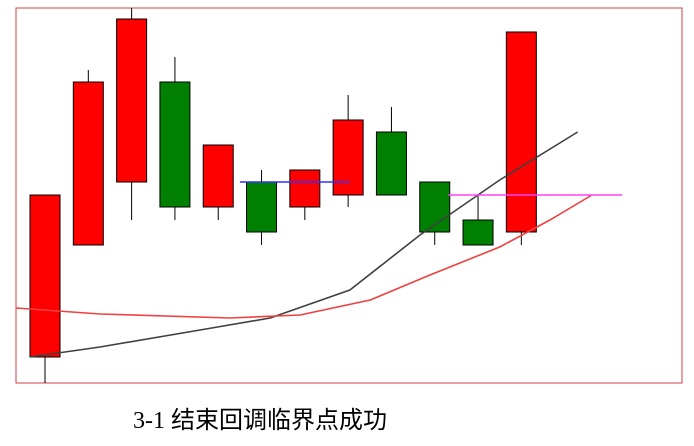 This screenshot has width=694, height=446. Describe the element at coordinates (260, 420) in the screenshot. I see `caption: 3-1 结束回调临界点成功` at that location.